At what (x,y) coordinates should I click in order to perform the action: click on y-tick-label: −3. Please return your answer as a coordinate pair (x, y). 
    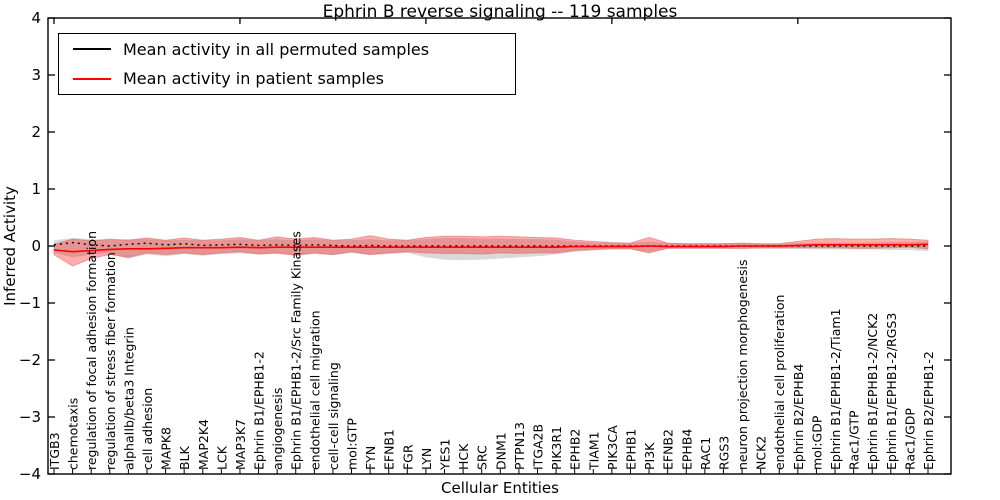
    Looking at the image, I should click on (30, 417).